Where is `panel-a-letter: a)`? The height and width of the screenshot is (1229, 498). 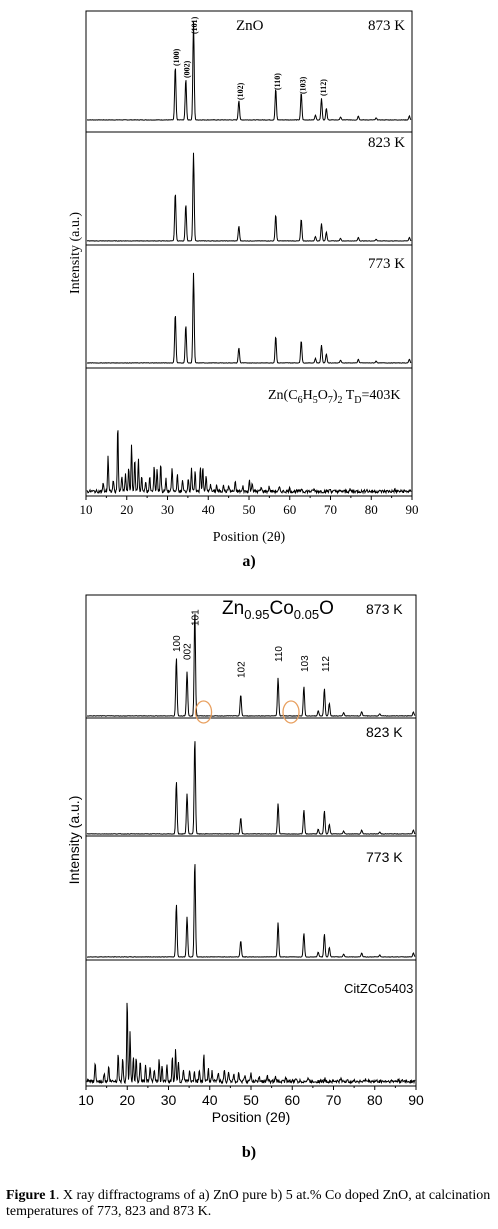 panel-a-letter: a) is located at coordinates (248, 561).